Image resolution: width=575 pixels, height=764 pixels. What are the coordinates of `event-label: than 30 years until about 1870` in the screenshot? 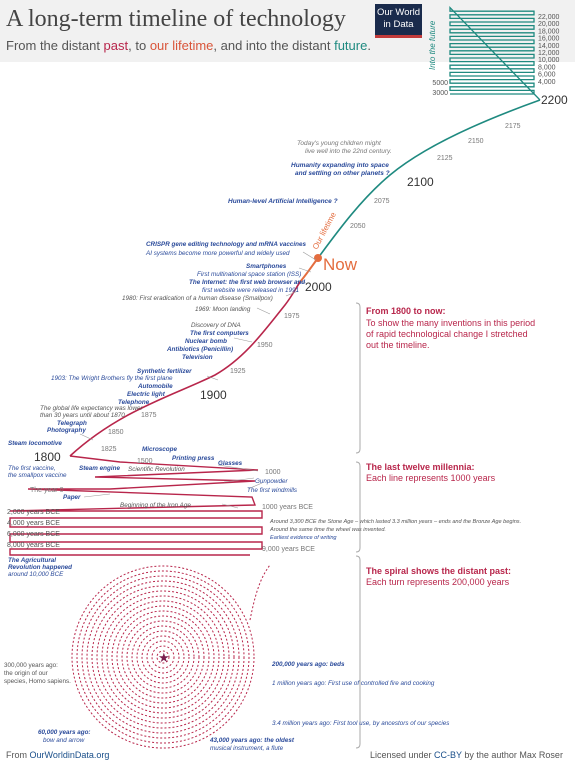 It's located at (82, 415).